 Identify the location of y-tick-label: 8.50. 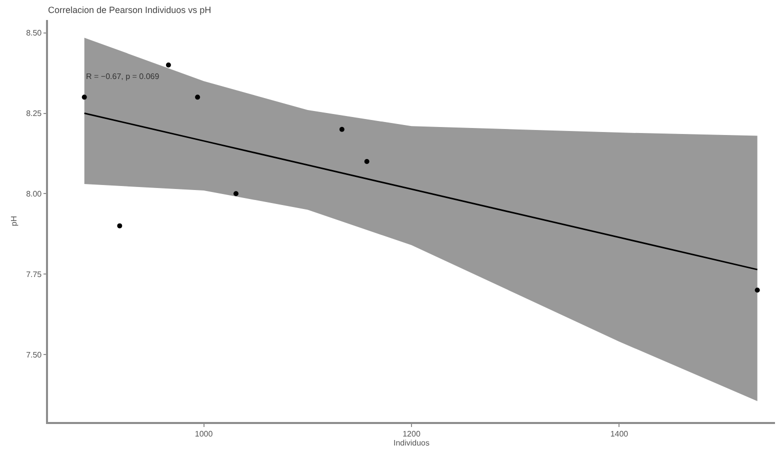
(34, 33).